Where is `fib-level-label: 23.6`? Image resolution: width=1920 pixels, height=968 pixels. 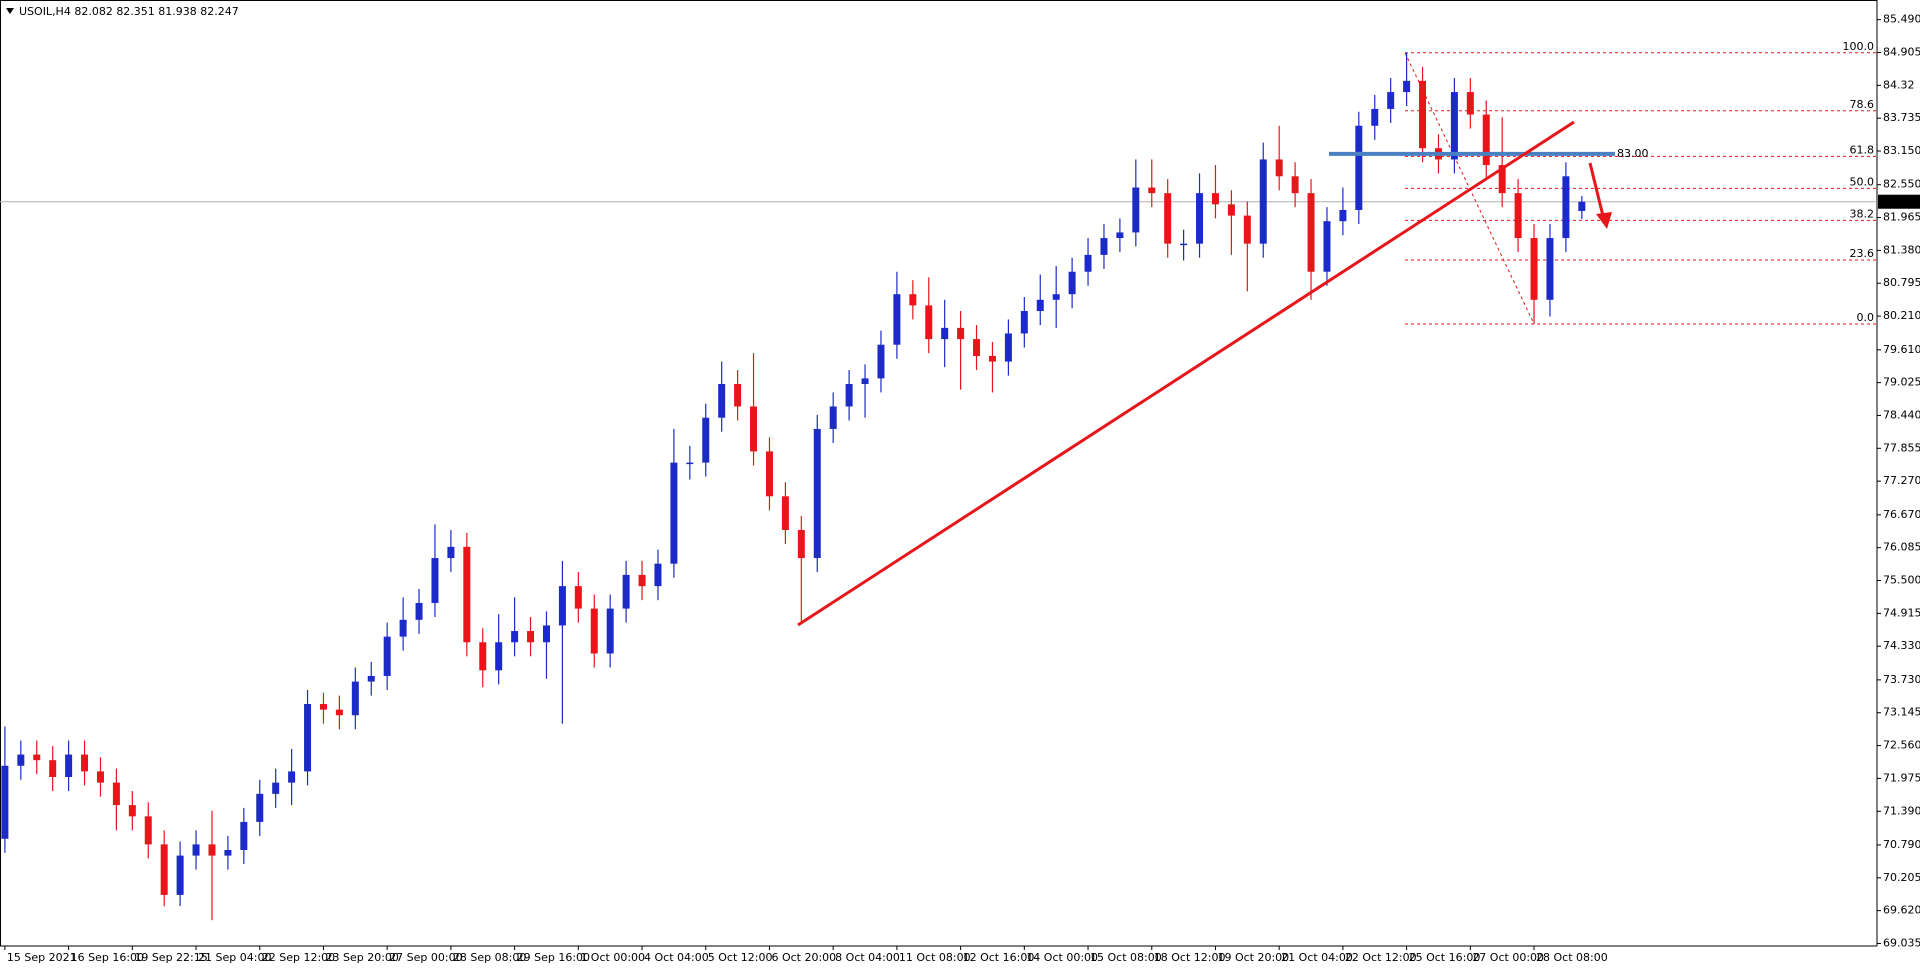 fib-level-label: 23.6 is located at coordinates (1862, 253).